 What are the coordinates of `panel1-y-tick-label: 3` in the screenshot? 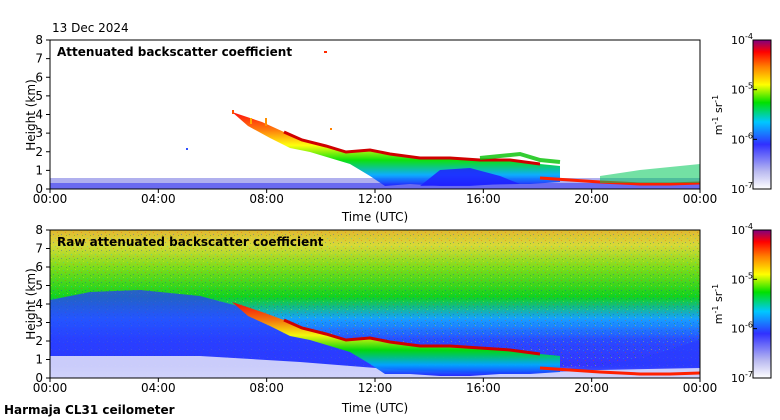 It's located at (39, 133).